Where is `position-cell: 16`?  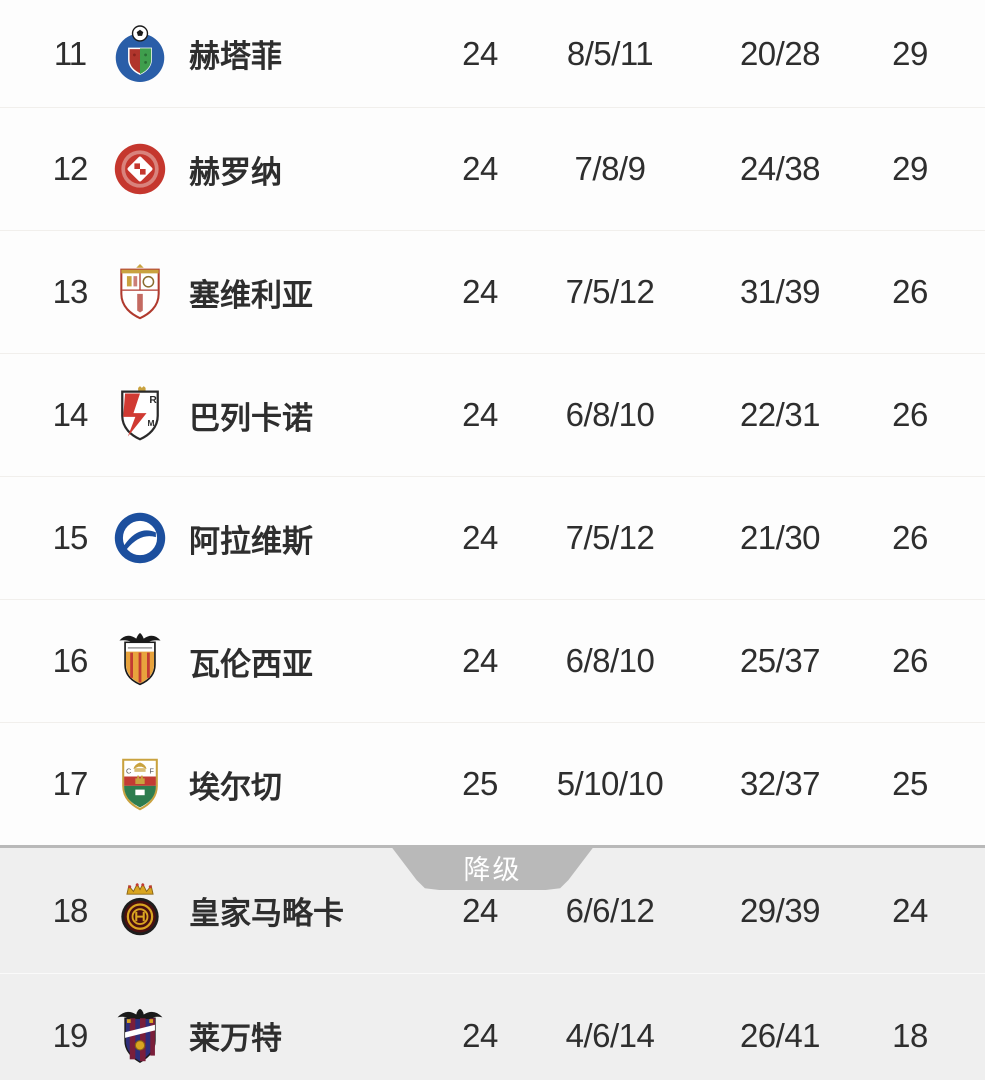
position-cell: 16 is located at coordinates (70, 660).